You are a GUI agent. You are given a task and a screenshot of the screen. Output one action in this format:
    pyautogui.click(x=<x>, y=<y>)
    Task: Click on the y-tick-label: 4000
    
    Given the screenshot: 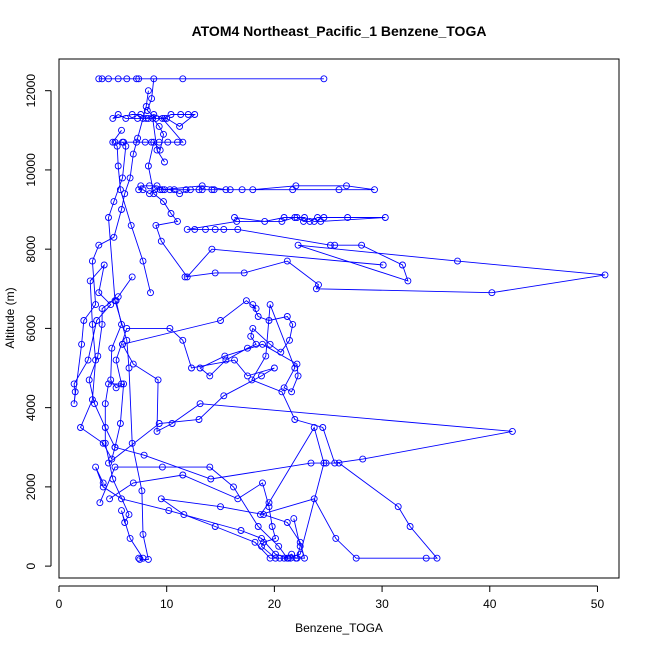 What is the action you would take?
    pyautogui.click(x=31, y=407)
    